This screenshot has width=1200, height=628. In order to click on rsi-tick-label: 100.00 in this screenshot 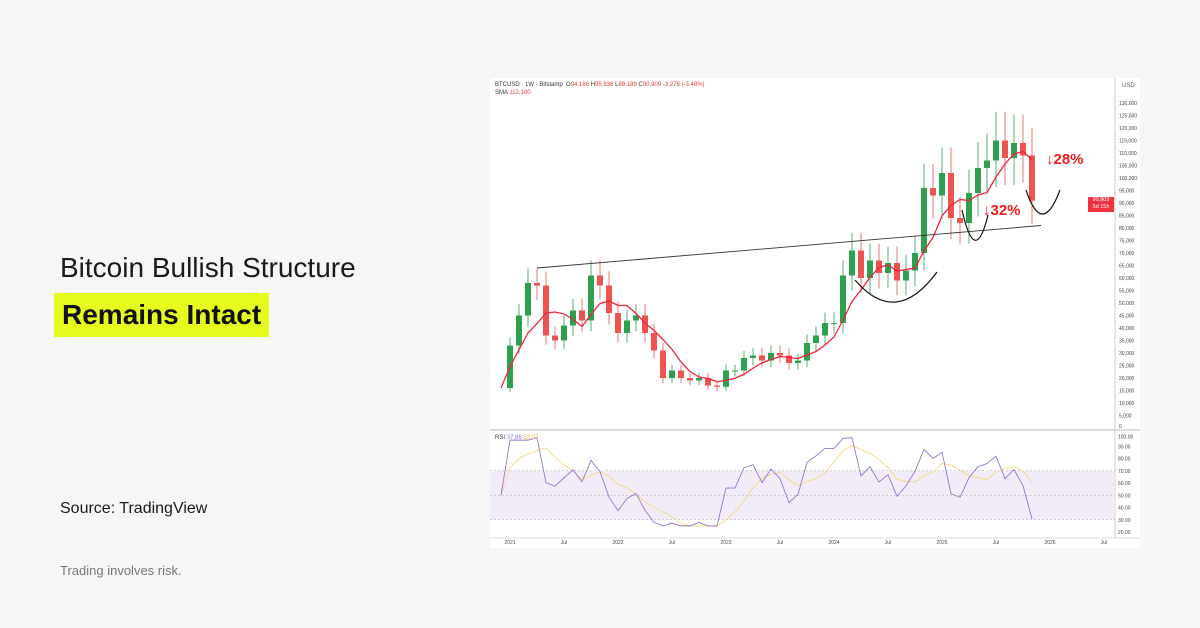, I will do `click(1126, 438)`.